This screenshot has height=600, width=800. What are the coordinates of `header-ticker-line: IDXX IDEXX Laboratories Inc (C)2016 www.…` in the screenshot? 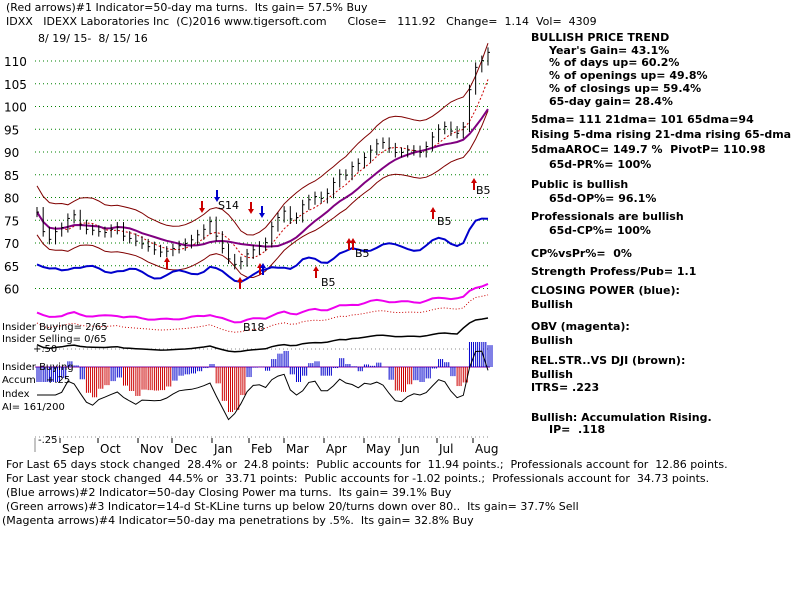 It's located at (301, 21).